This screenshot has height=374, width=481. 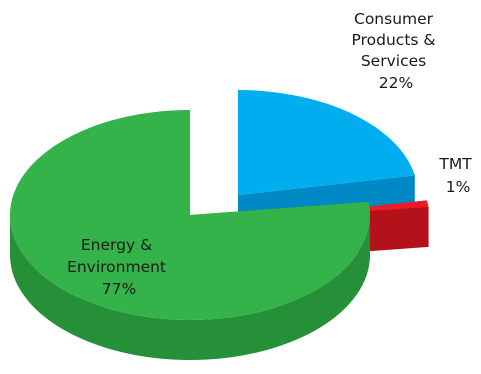 I want to click on value-label-energy-environment: 77%, so click(x=119, y=289).